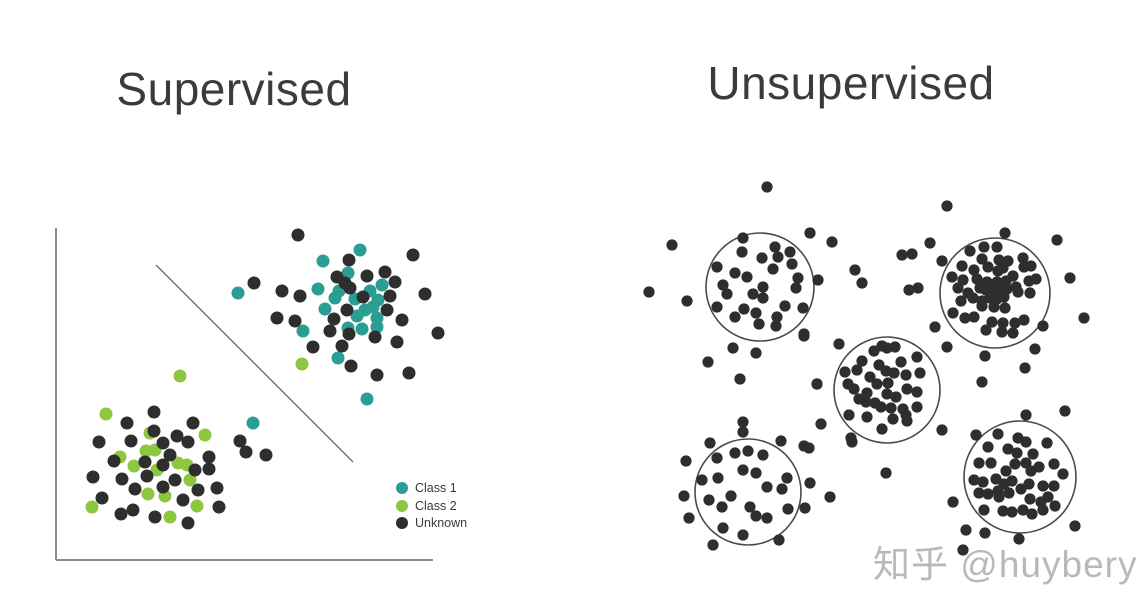 This screenshot has width=1138, height=608. I want to click on legend-item: Class 1, so click(431, 488).